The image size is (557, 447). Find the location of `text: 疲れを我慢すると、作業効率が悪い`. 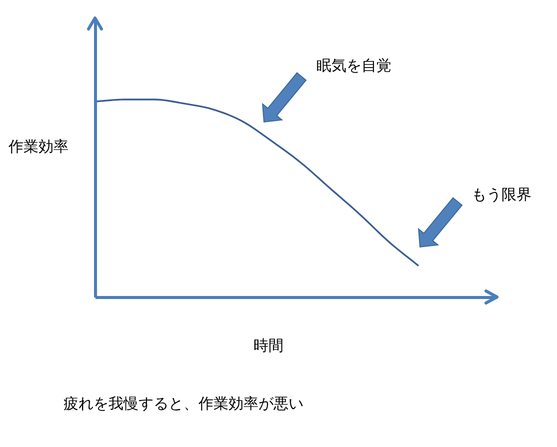

text: 疲れを我慢すると、作業効率が悪い is located at coordinates (184, 403).